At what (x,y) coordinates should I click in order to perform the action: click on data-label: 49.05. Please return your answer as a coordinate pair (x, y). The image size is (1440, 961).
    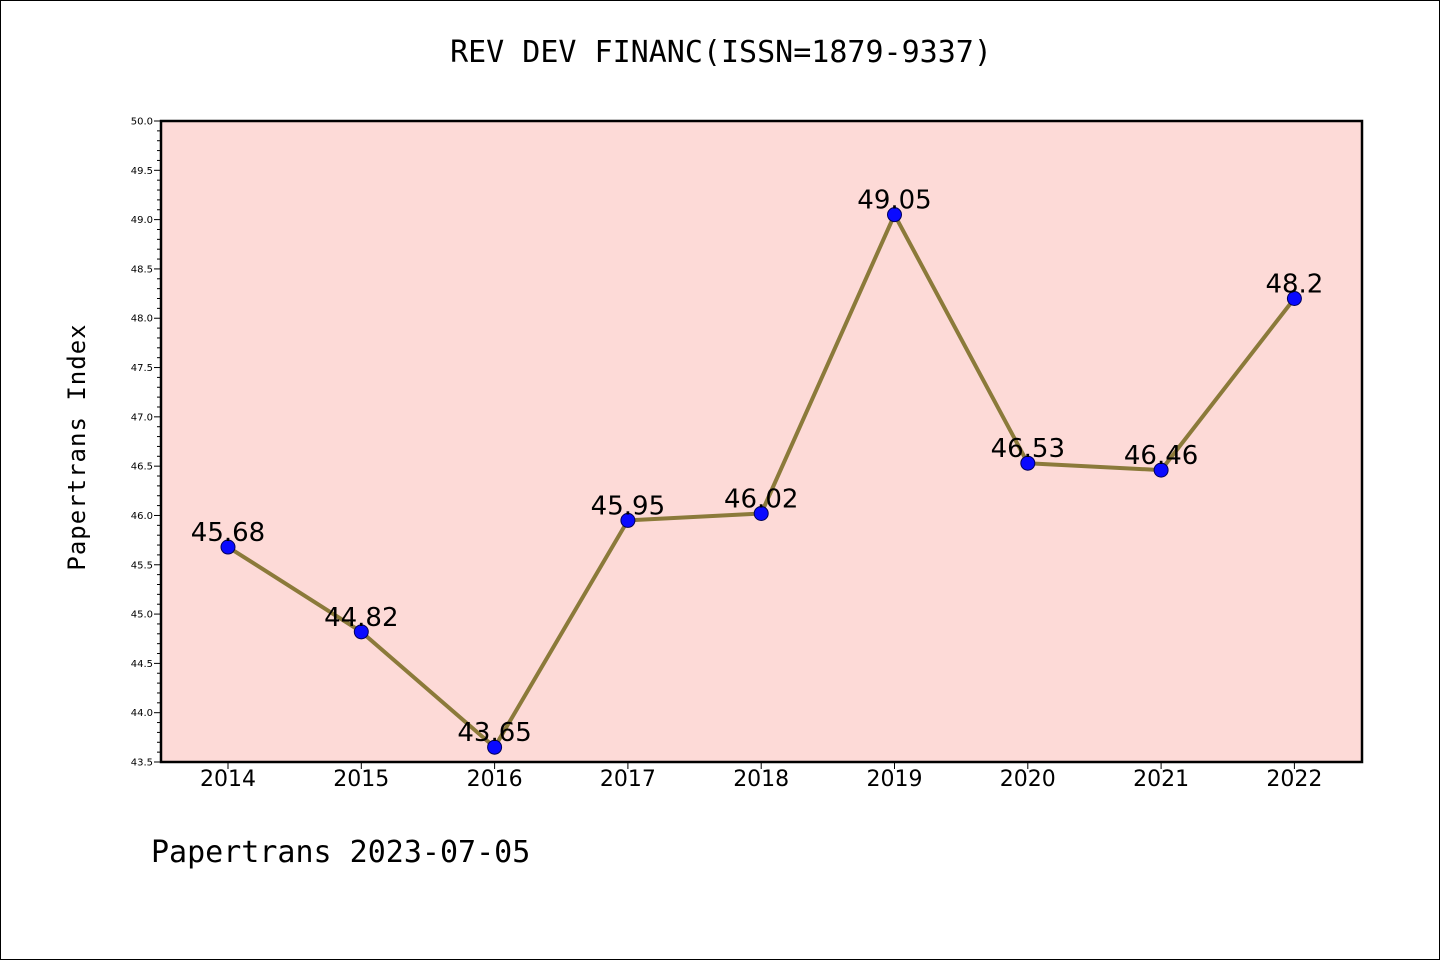
    Looking at the image, I should click on (894, 201).